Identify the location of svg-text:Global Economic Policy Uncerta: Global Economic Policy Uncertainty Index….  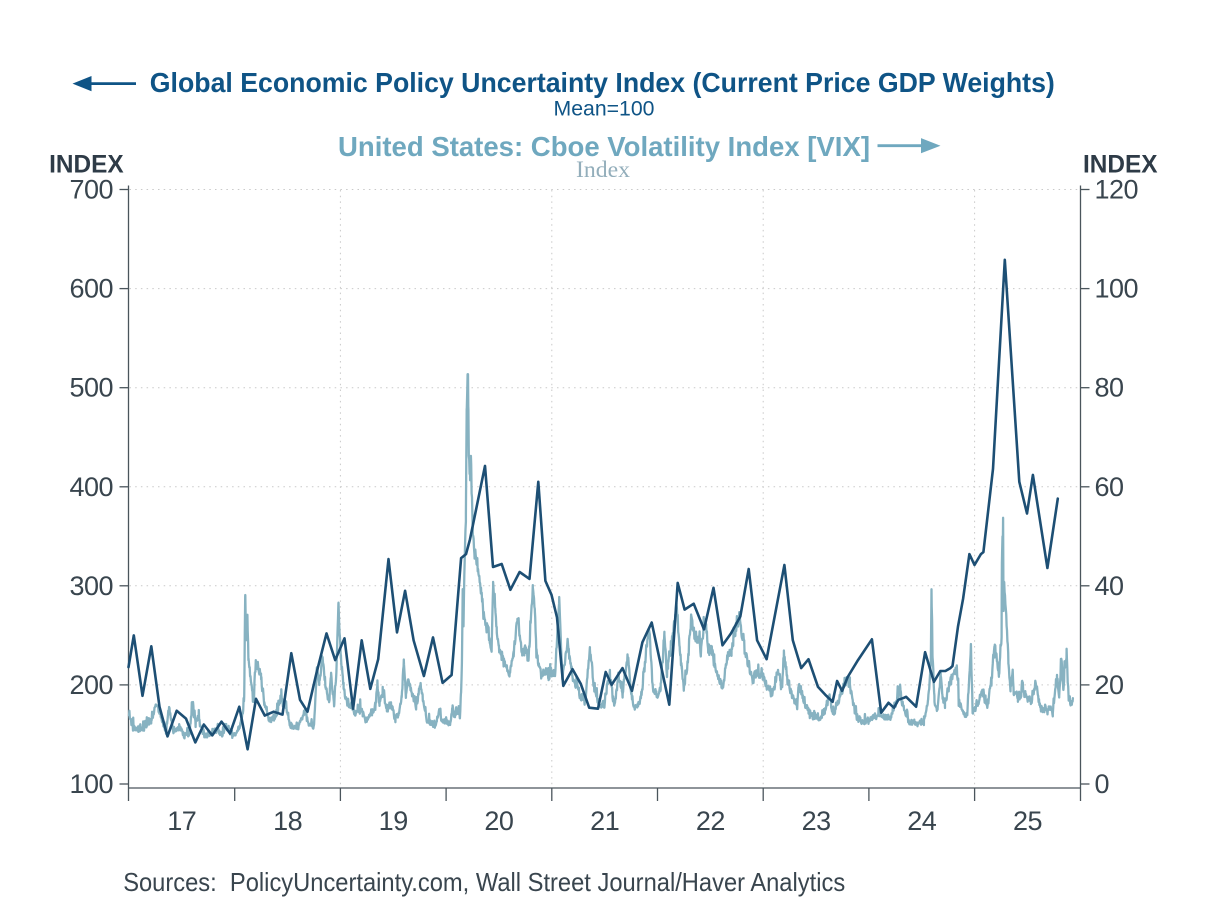
(602, 82).